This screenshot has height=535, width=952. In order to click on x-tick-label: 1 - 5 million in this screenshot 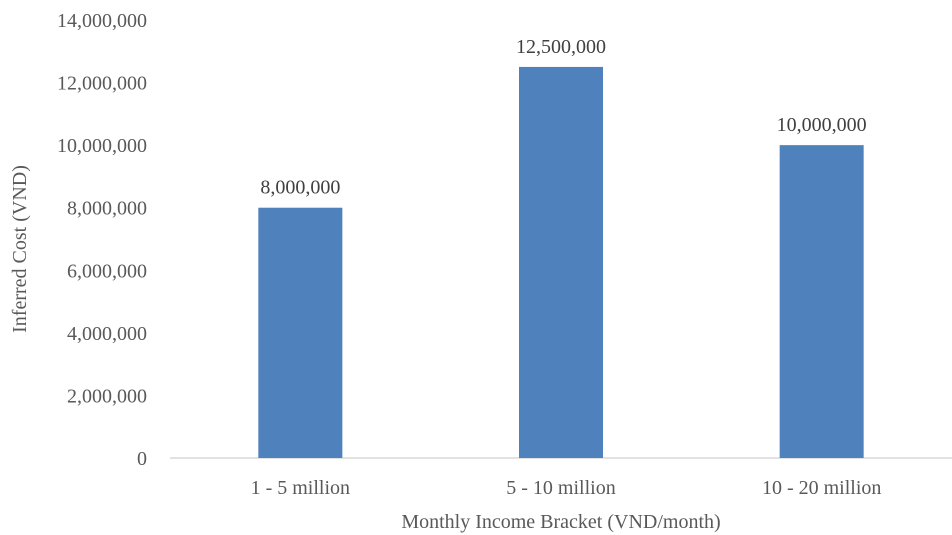, I will do `click(300, 488)`.